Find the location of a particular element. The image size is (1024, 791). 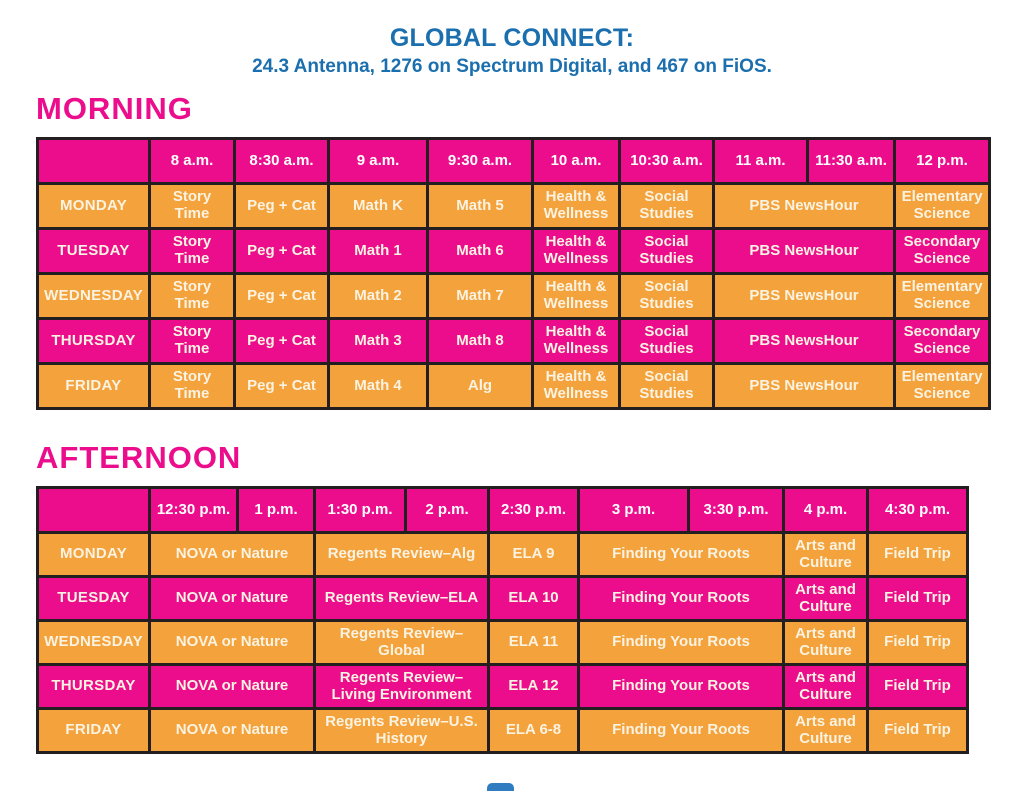

time-header-cell: 2 p.m. is located at coordinates (447, 510).